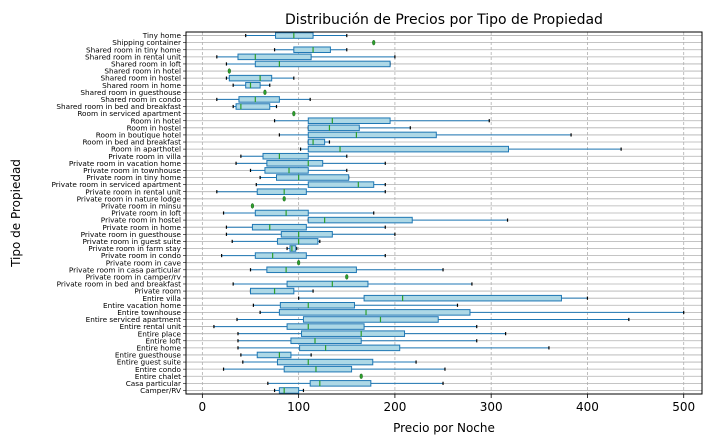 The width and height of the screenshot is (710, 446). I want to click on x-tick-label: 0, so click(203, 407).